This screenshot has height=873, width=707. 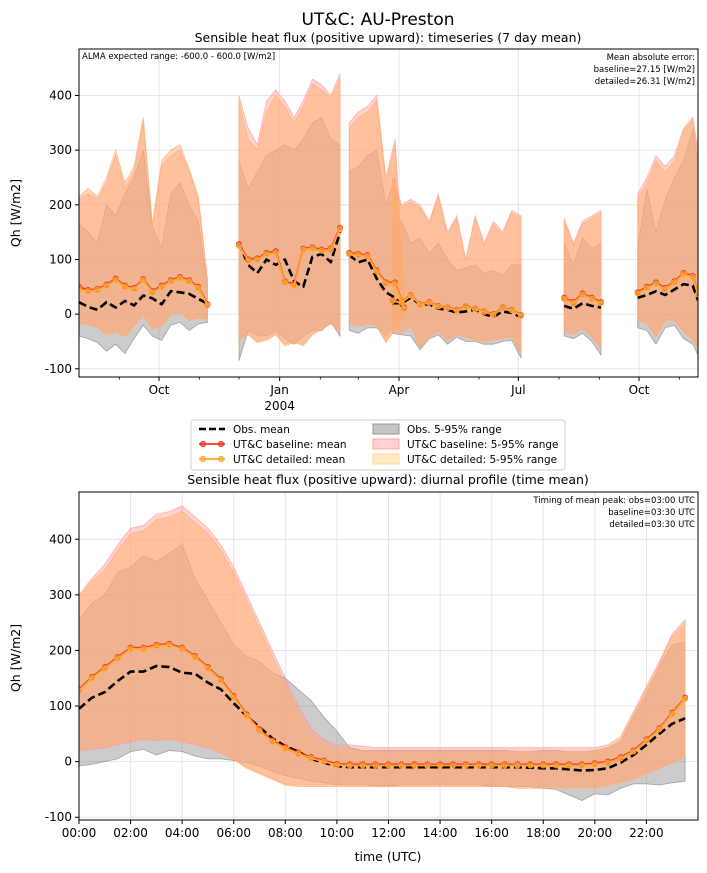 I want to click on x-tick-label: 14:00, so click(x=440, y=833).